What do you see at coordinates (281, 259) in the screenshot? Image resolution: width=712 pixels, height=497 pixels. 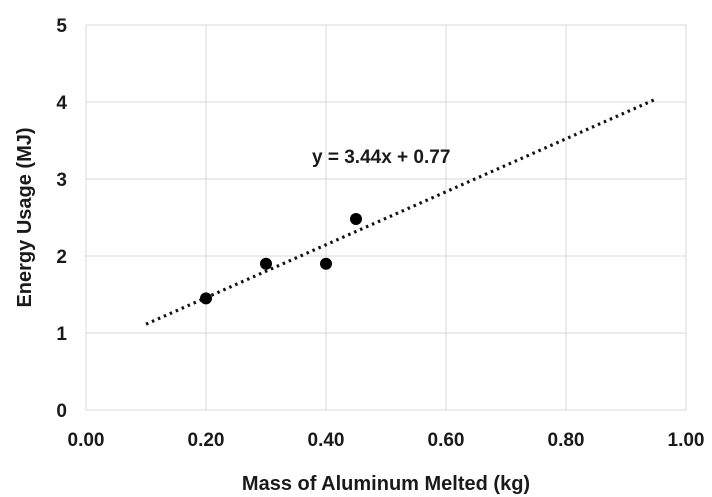 I see `data-points` at bounding box center [281, 259].